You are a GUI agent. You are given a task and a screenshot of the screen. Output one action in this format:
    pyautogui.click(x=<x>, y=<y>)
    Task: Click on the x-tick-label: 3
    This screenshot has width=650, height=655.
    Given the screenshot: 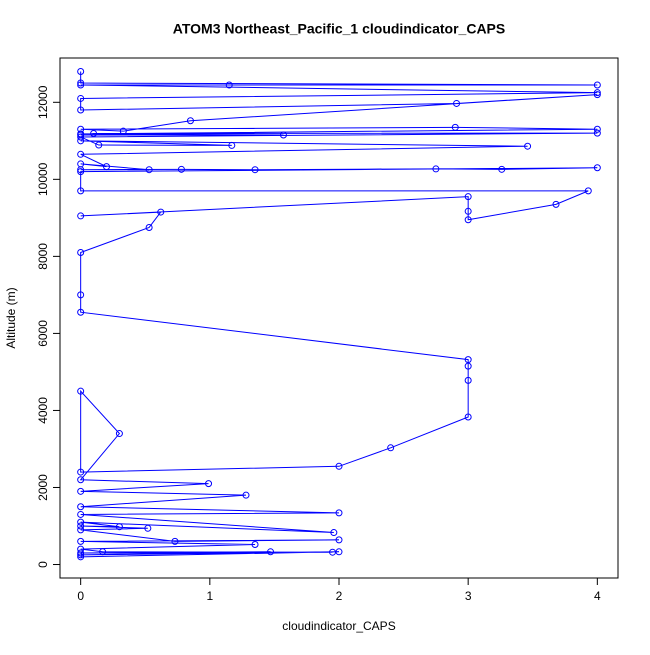 What is the action you would take?
    pyautogui.click(x=468, y=596)
    